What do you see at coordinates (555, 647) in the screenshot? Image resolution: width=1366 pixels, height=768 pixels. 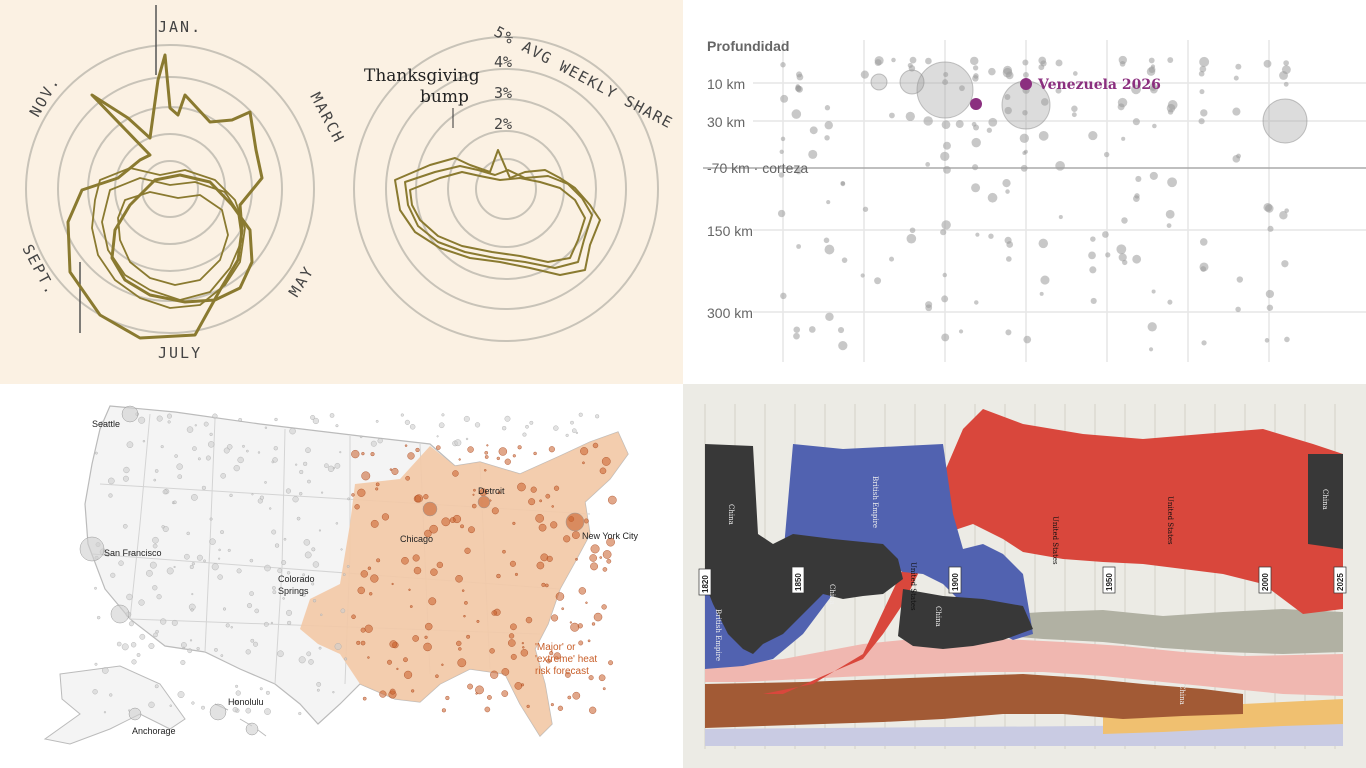 I see `legend-line-1: 'Major' or` at bounding box center [555, 647].